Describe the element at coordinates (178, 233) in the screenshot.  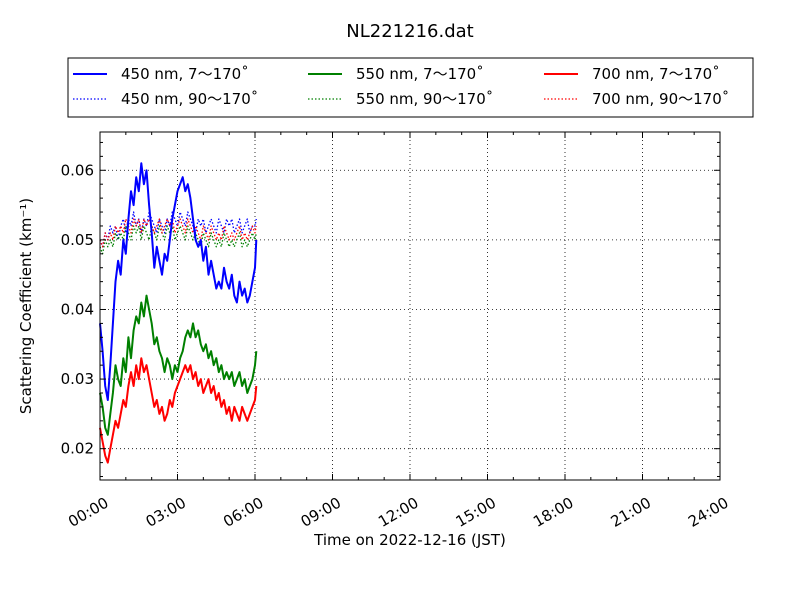
I see `series-line-700nm-back-angle` at that location.